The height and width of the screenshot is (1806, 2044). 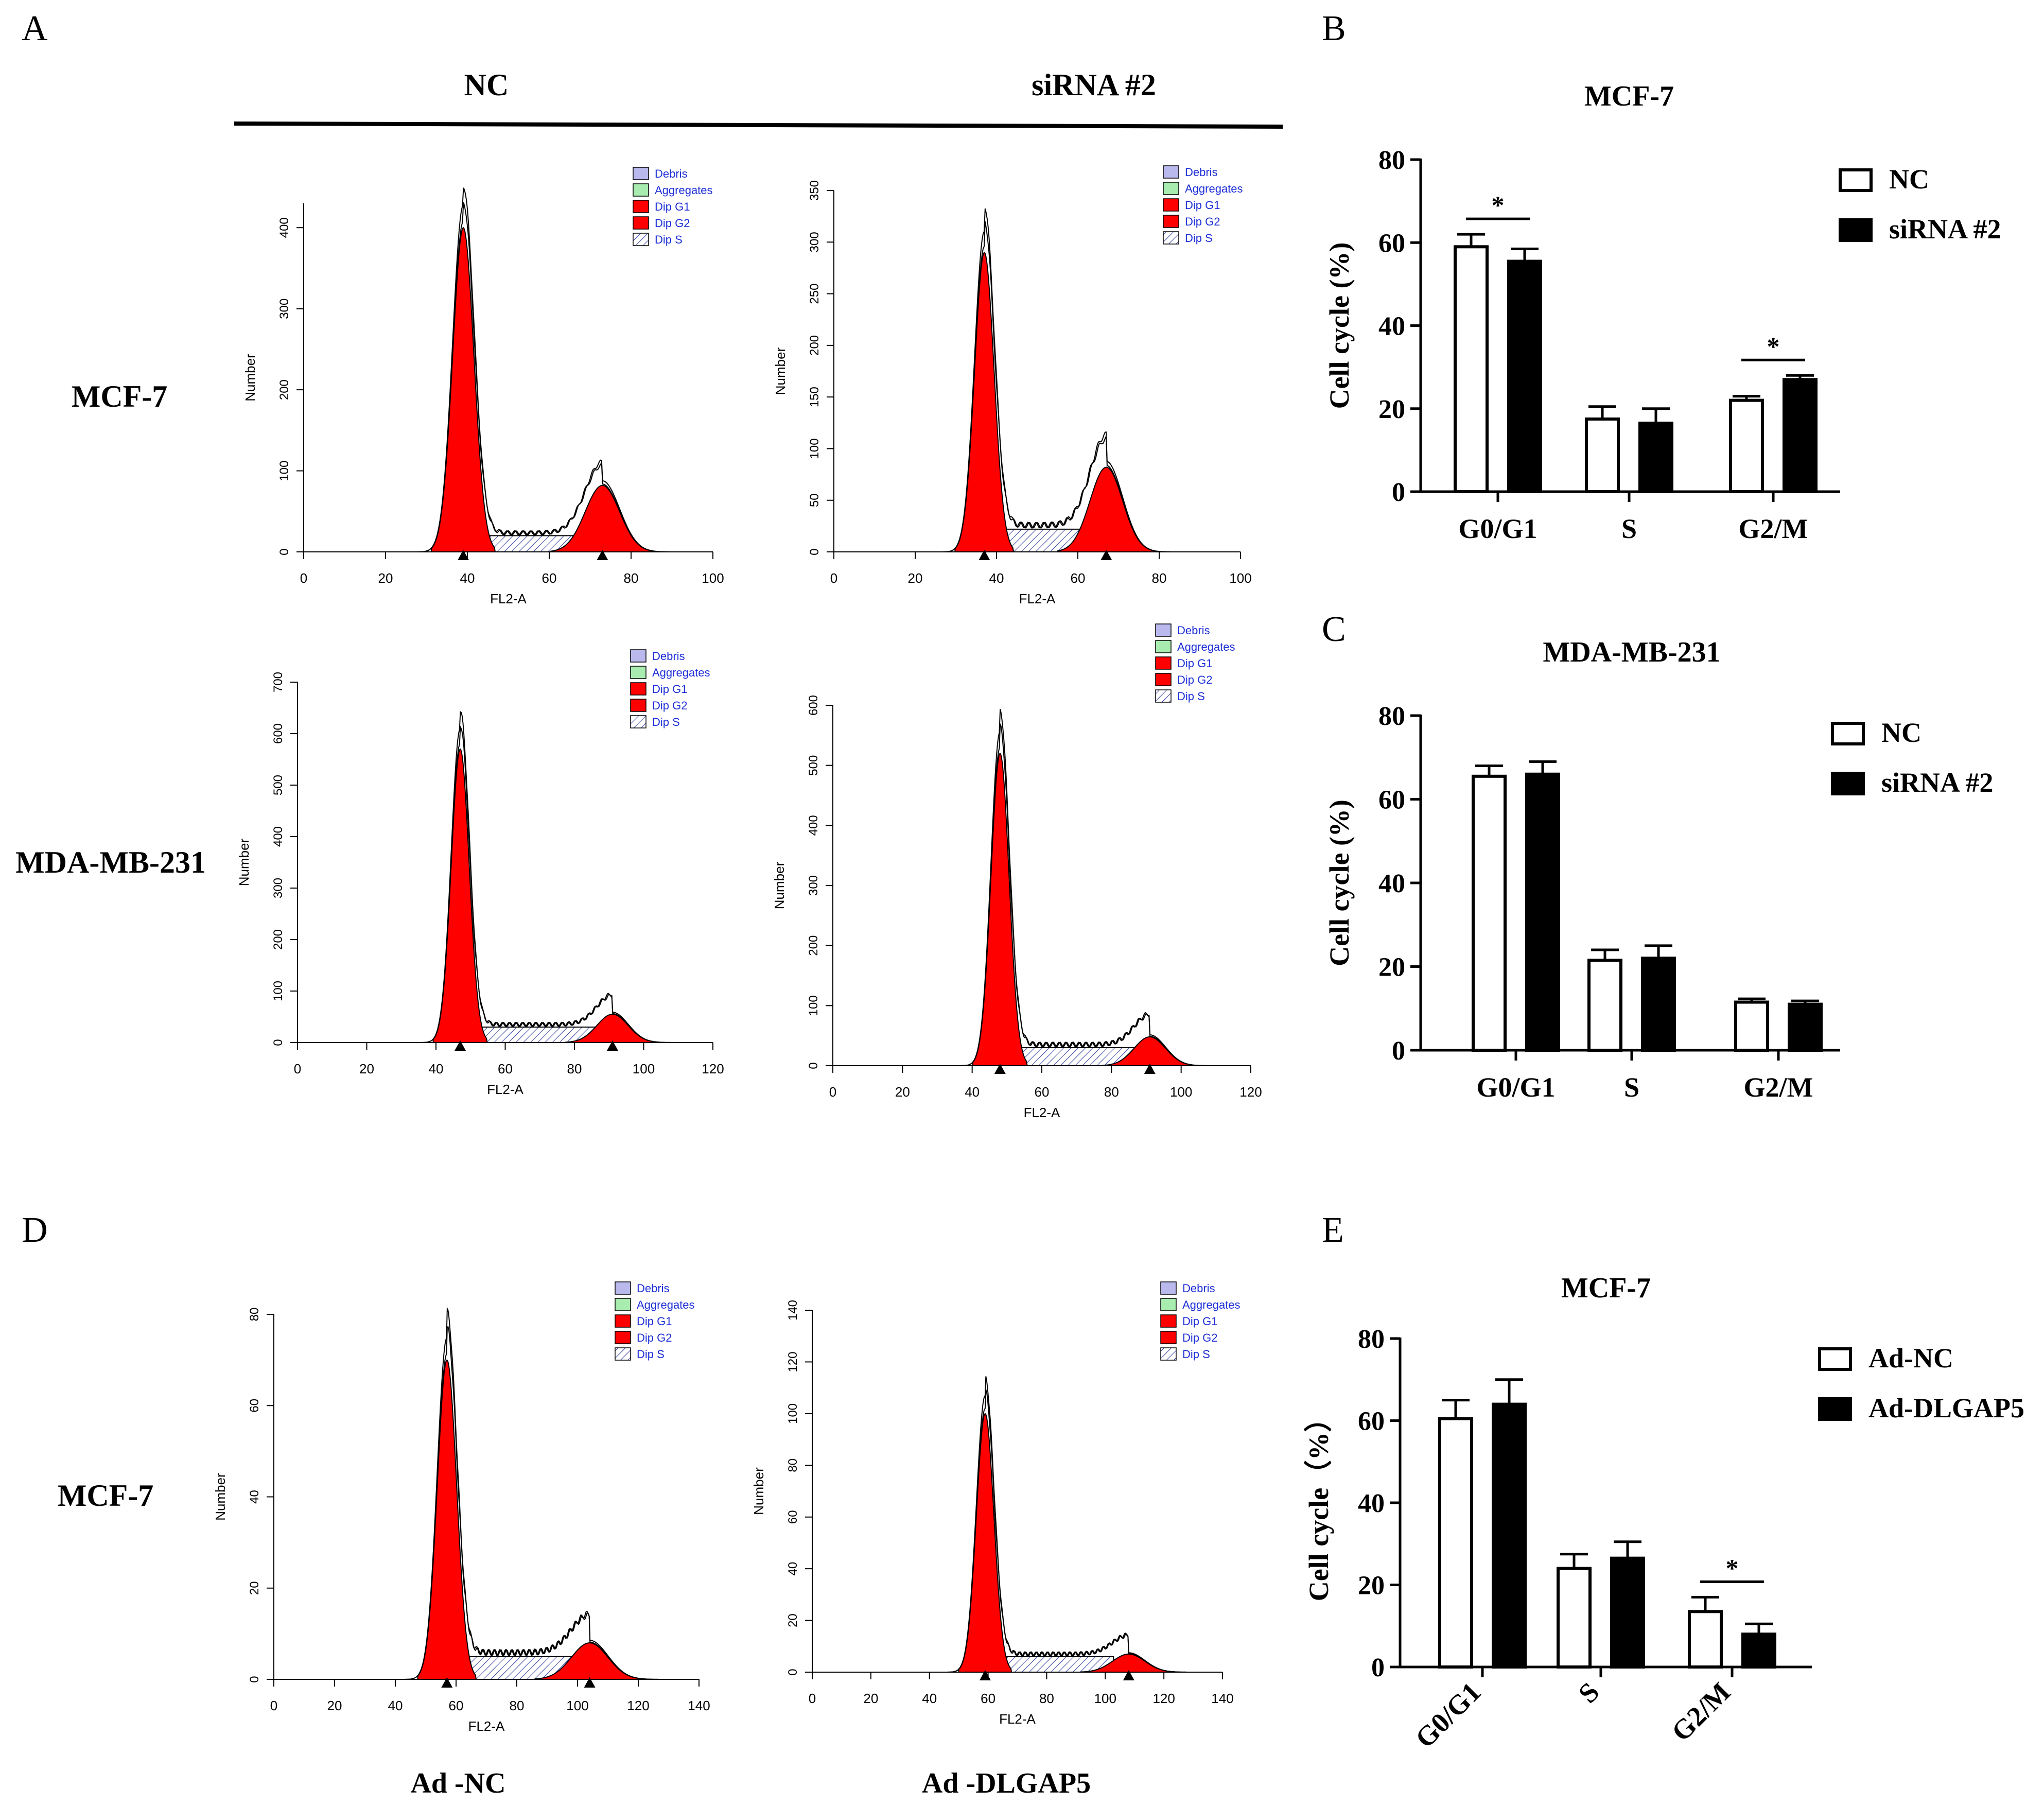 What do you see at coordinates (1773, 528) in the screenshot?
I see `category-label: G2/M` at bounding box center [1773, 528].